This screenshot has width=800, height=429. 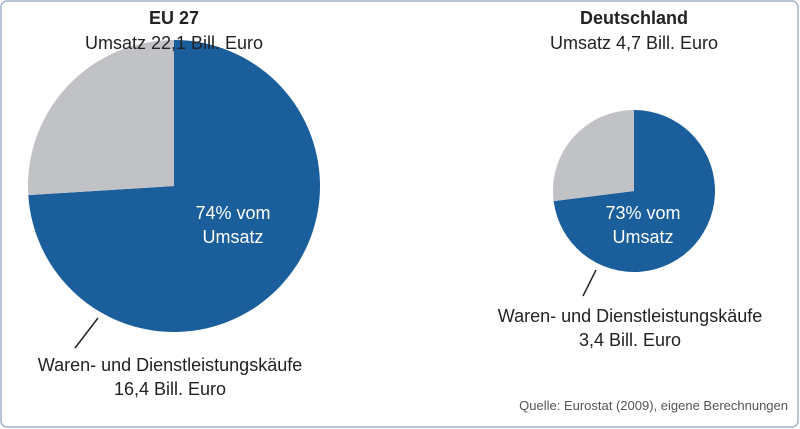 What do you see at coordinates (643, 225) in the screenshot?
I see `value-label: 73% vom Umsatz` at bounding box center [643, 225].